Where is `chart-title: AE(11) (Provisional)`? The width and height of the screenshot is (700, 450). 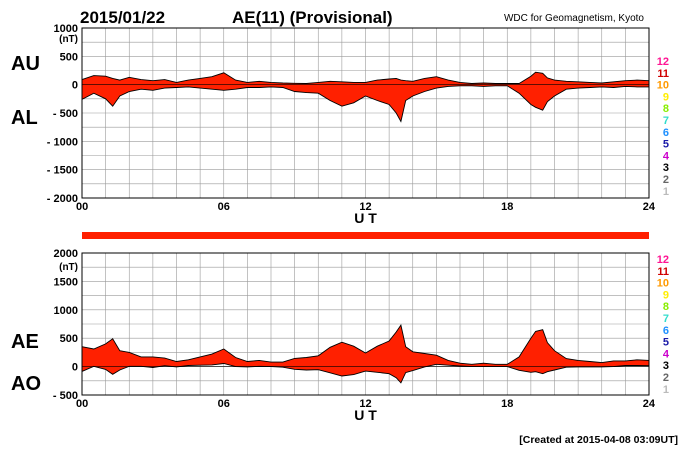 chart-title: AE(11) (Provisional) is located at coordinates (312, 17).